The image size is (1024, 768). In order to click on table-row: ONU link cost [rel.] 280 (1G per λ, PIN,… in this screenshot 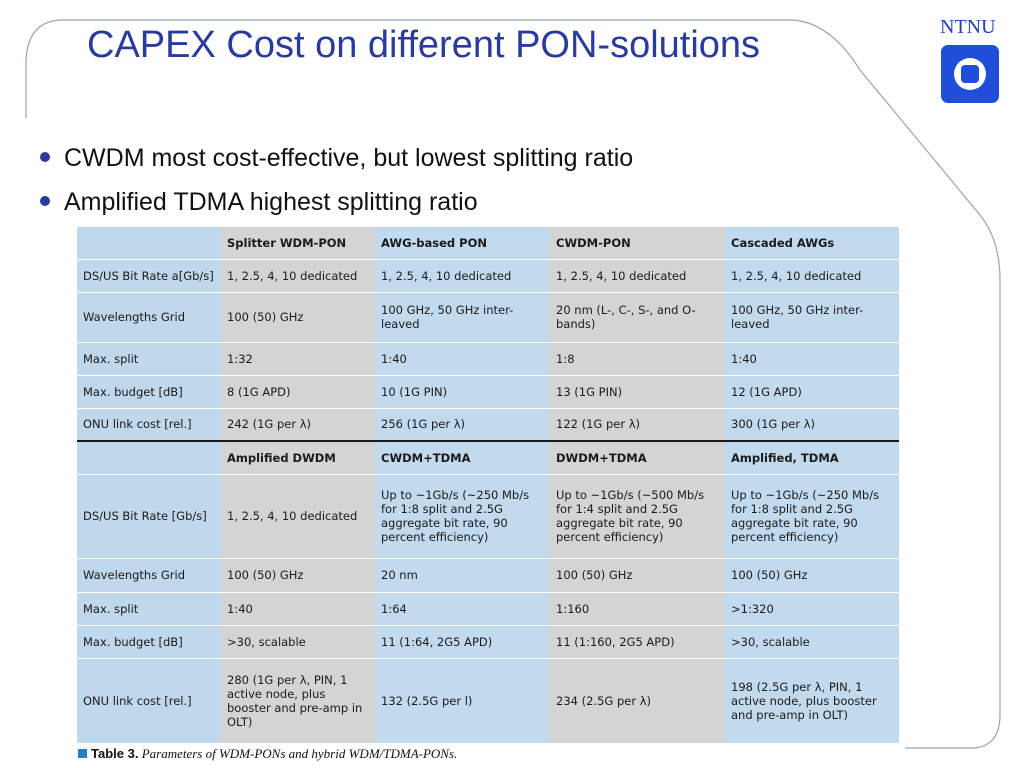, I will do `click(488, 701)`.